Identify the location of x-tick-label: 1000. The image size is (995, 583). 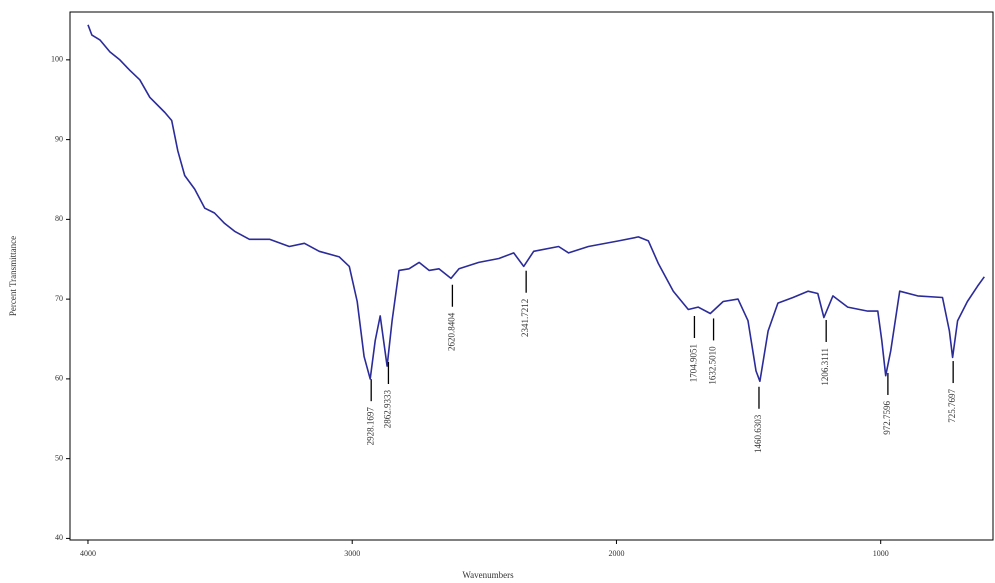
(881, 553).